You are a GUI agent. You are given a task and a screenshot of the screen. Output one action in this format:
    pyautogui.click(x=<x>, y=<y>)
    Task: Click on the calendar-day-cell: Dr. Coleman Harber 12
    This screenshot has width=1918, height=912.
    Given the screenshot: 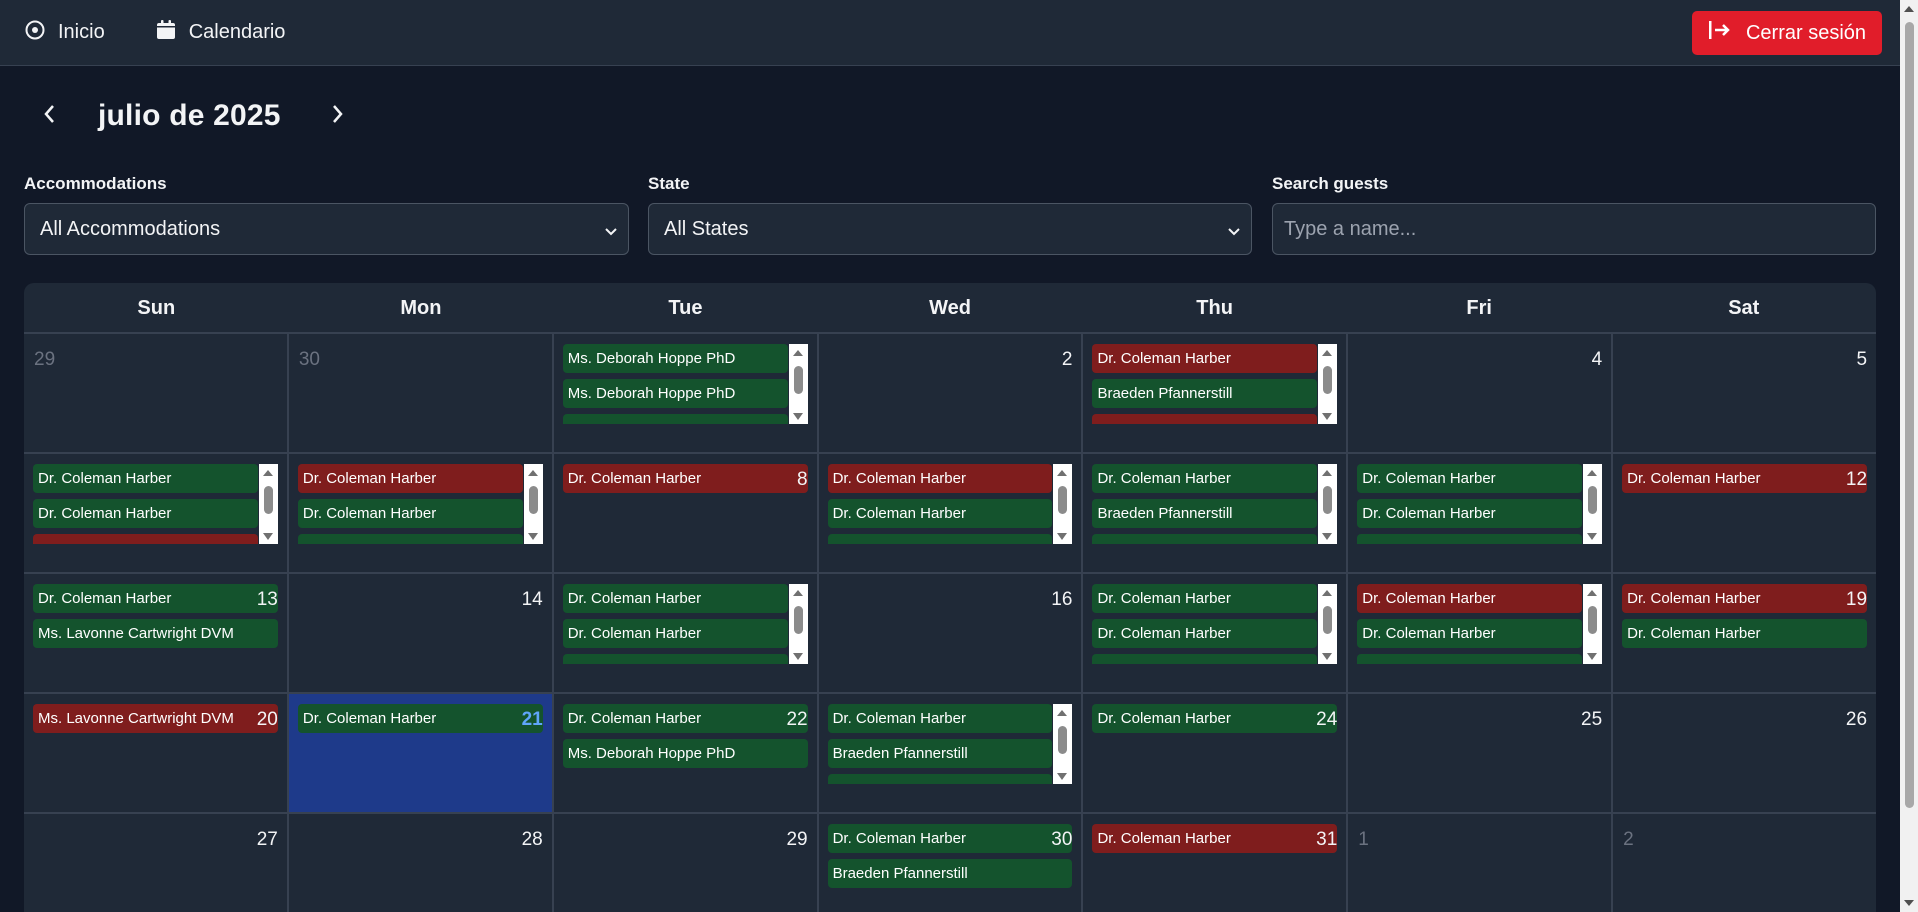 What is the action you would take?
    pyautogui.click(x=1744, y=513)
    